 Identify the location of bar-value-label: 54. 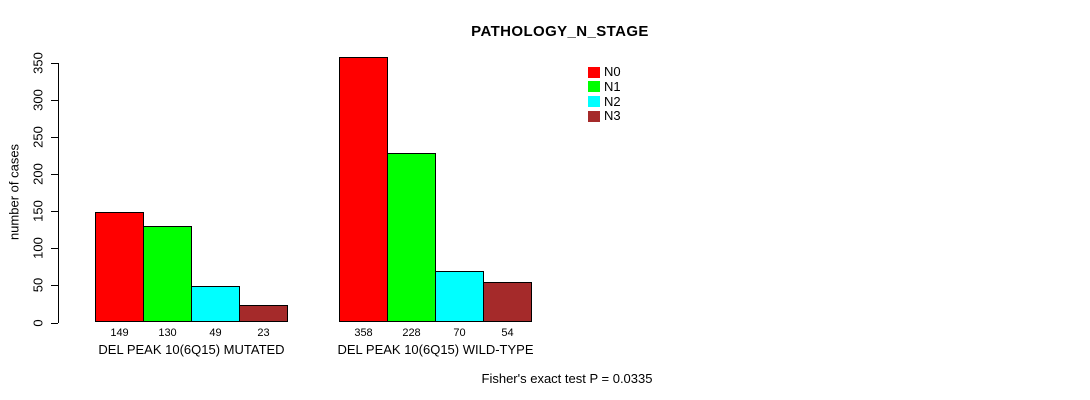
(507, 333).